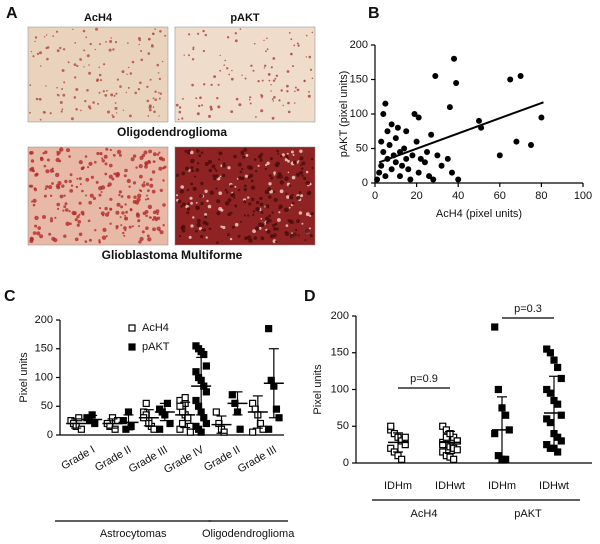 Image resolution: width=600 pixels, height=544 pixels. Describe the element at coordinates (541, 196) in the screenshot. I see `x-tick-label: 80` at that location.